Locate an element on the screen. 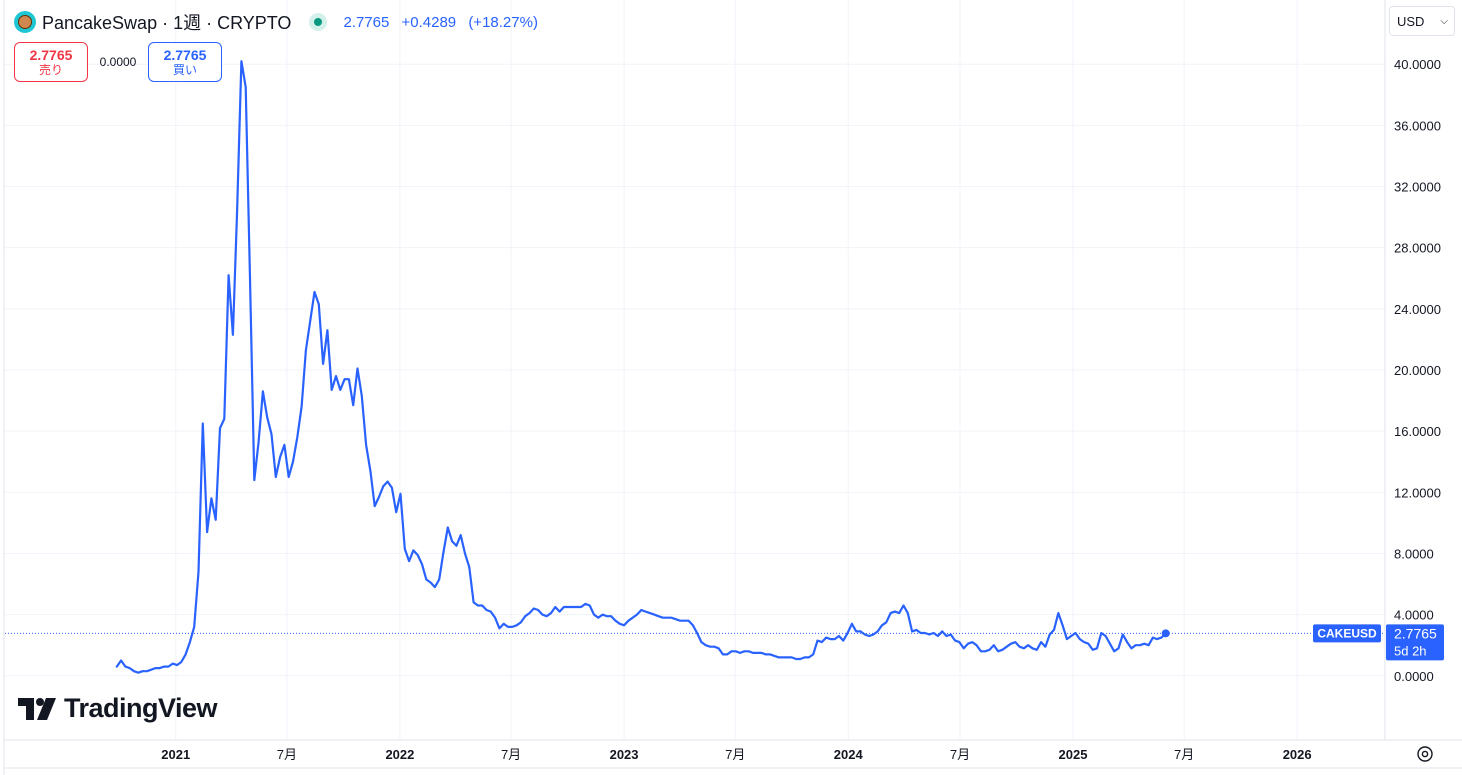  sell-button: 2.7765 売り is located at coordinates (51, 62).